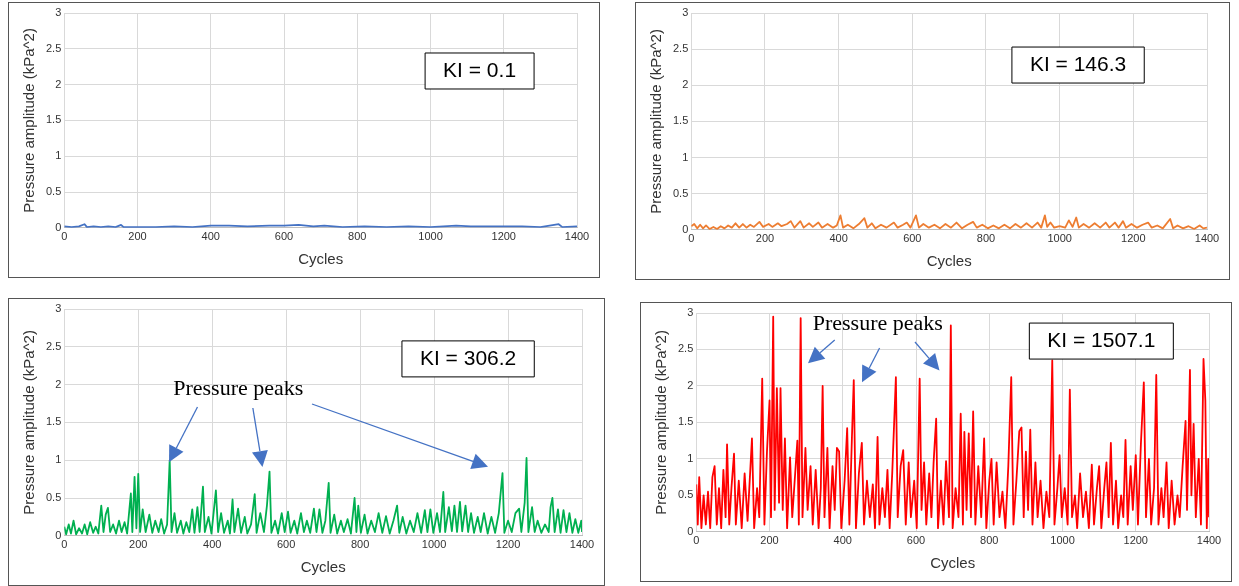  Describe the element at coordinates (1078, 63) in the screenshot. I see `annotation: KI = 146.3` at that location.